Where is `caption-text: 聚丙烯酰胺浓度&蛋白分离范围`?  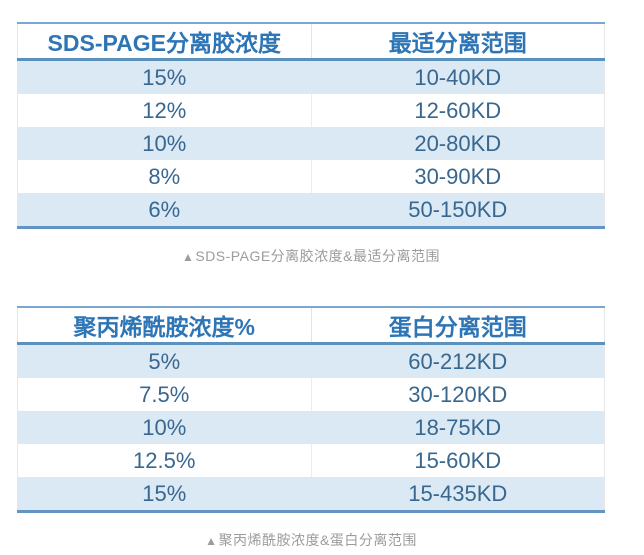
caption-text: 聚丙烯酰胺浓度&蛋白分离范围 is located at coordinates (317, 540).